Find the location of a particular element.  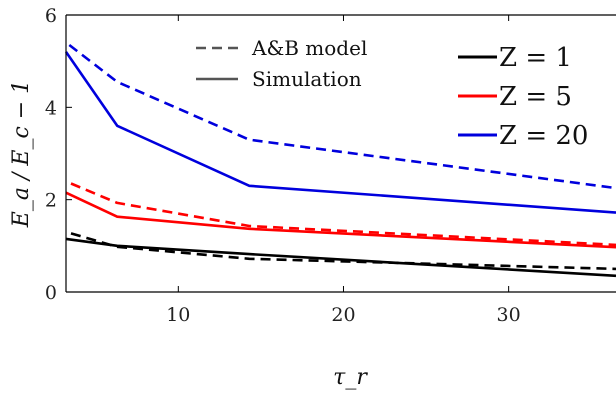

y-tick-label: 2 is located at coordinates (51, 201).